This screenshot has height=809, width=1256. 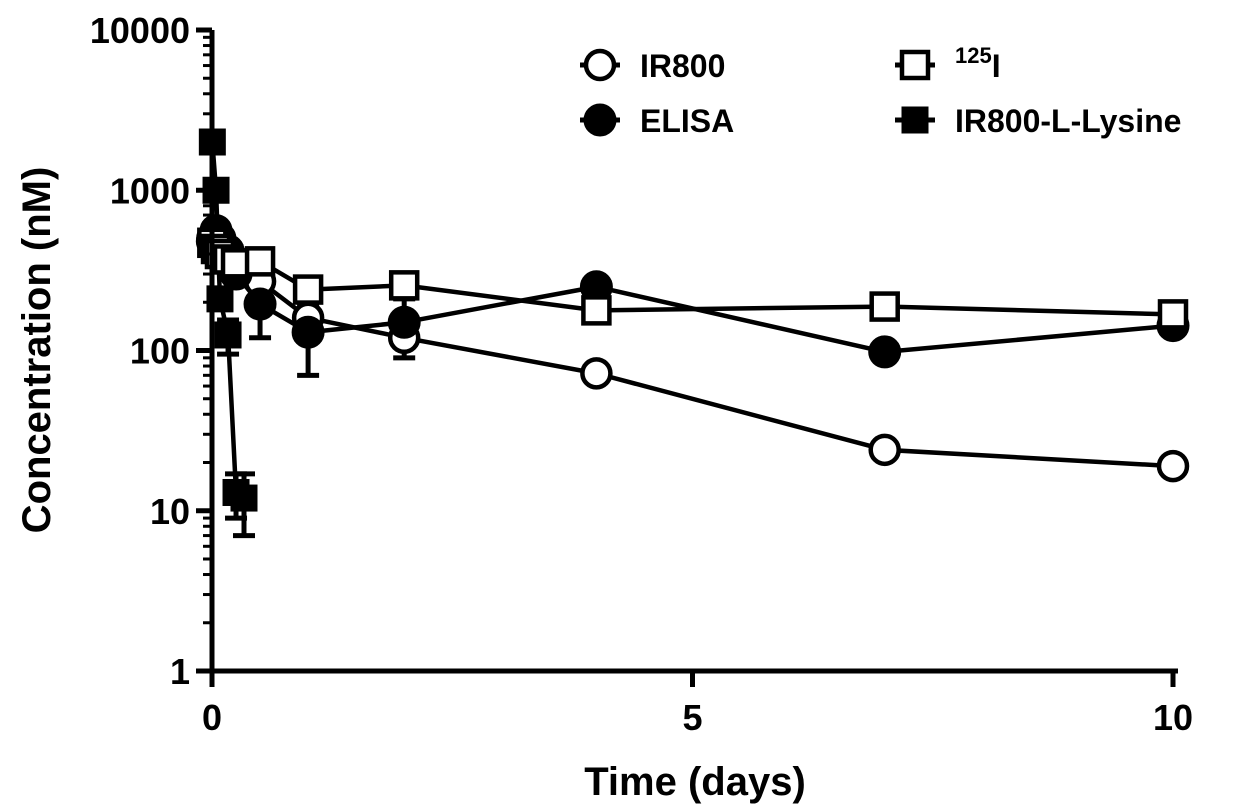 What do you see at coordinates (1173, 717) in the screenshot?
I see `x-tick-label: 10` at bounding box center [1173, 717].